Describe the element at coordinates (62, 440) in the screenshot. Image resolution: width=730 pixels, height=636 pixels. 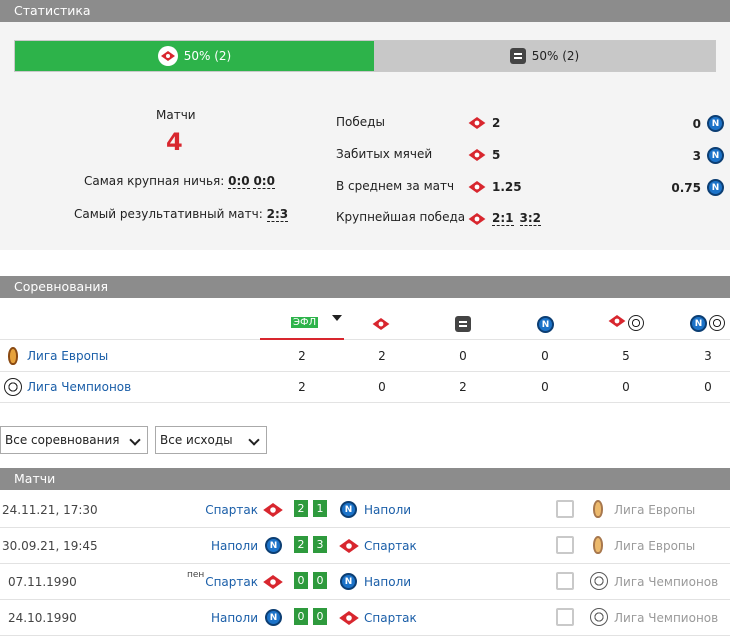
I see `competition-filter-value: Все соревнования` at that location.